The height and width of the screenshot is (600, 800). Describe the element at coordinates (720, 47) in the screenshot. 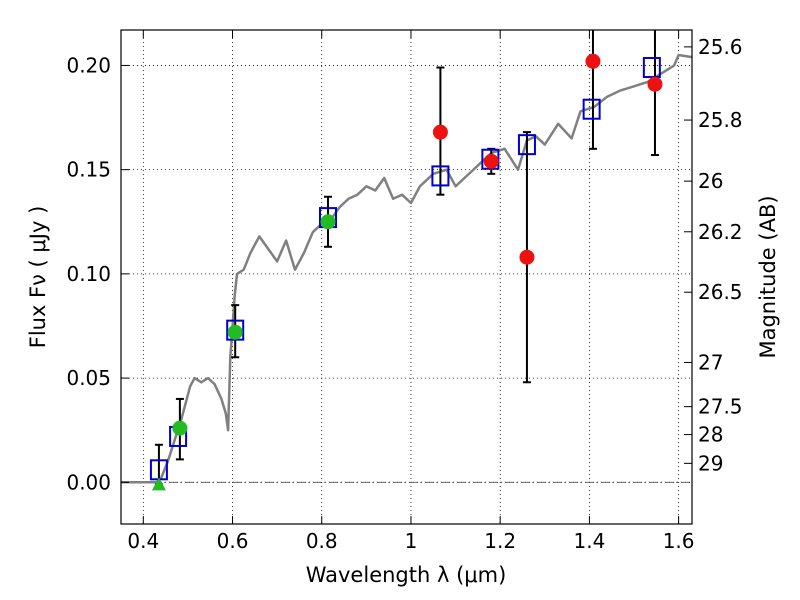

I see `right-tick-label: 25.6` at that location.